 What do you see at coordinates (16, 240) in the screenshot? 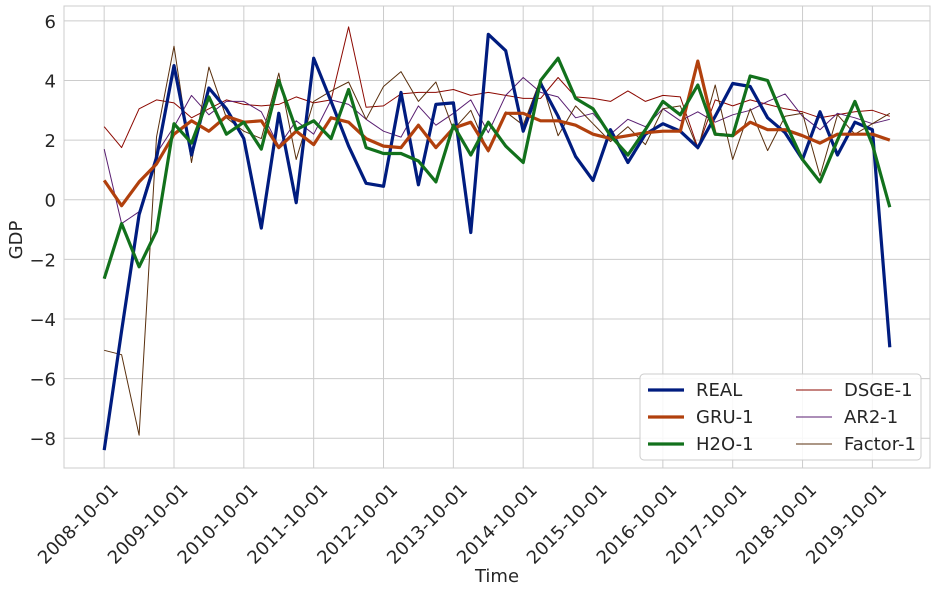
I see `y-axis-label: GDP` at bounding box center [16, 240].